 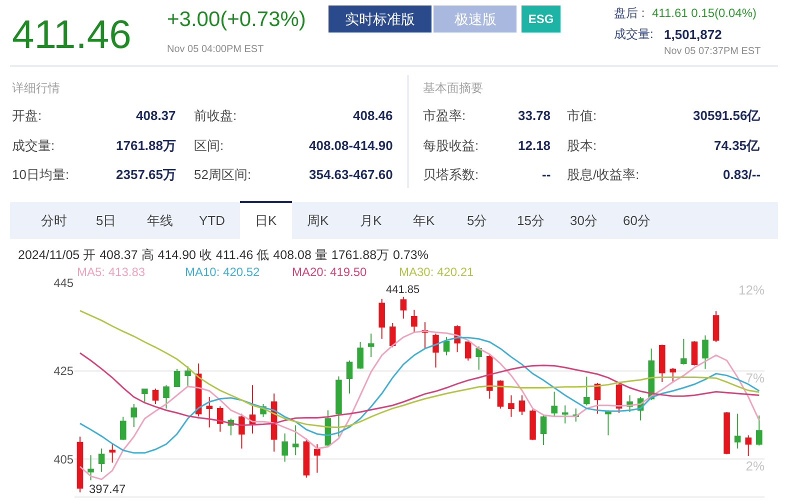 What do you see at coordinates (351, 145) in the screenshot?
I see `text: 408.08-414.90` at bounding box center [351, 145].